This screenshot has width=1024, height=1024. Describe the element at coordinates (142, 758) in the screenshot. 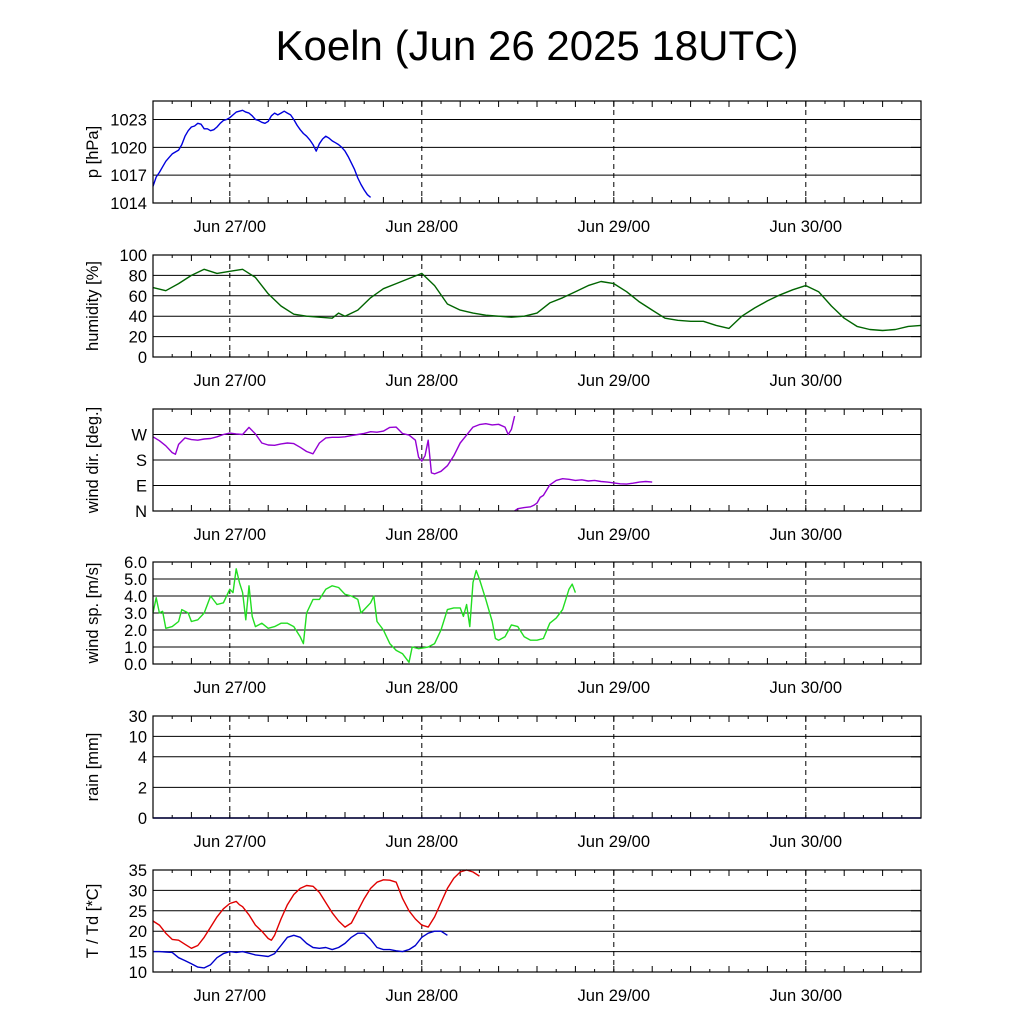

I see `y-tick-label: 4` at that location.